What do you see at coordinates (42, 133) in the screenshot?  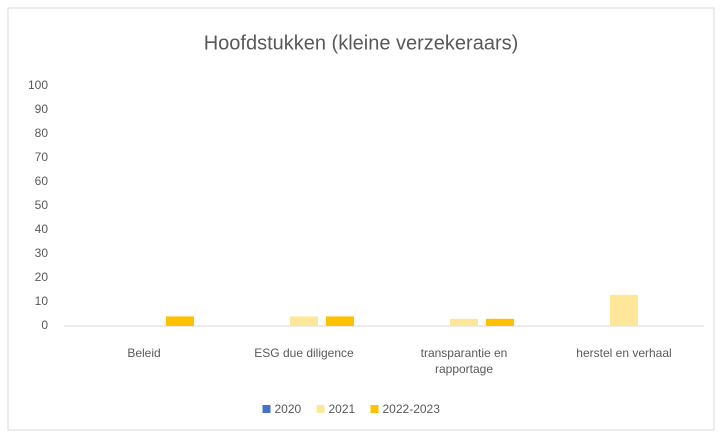 I see `y-tick-label: 80` at bounding box center [42, 133].